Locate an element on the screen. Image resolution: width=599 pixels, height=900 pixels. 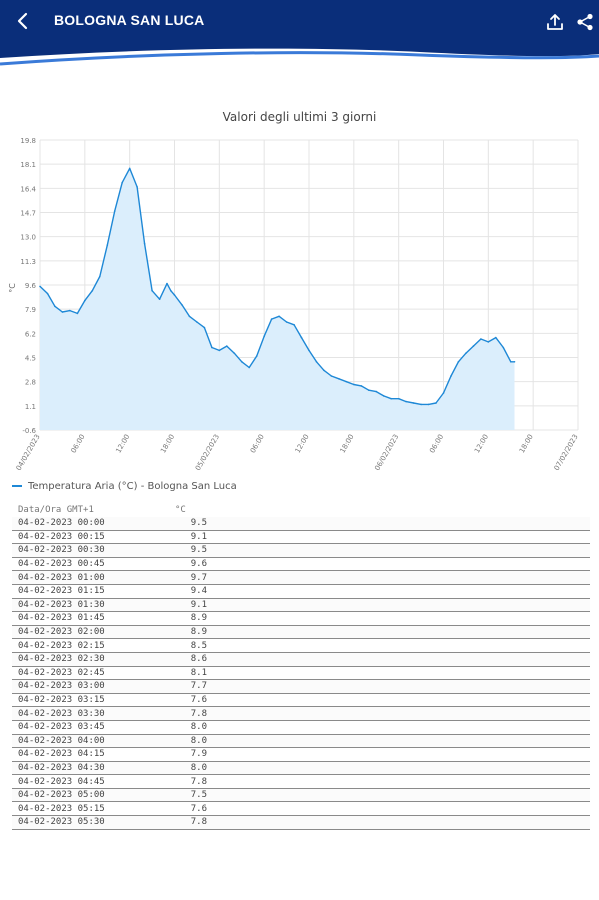
table-row: 04-02-2023 00:00 9.5 is located at coordinates (301, 524).